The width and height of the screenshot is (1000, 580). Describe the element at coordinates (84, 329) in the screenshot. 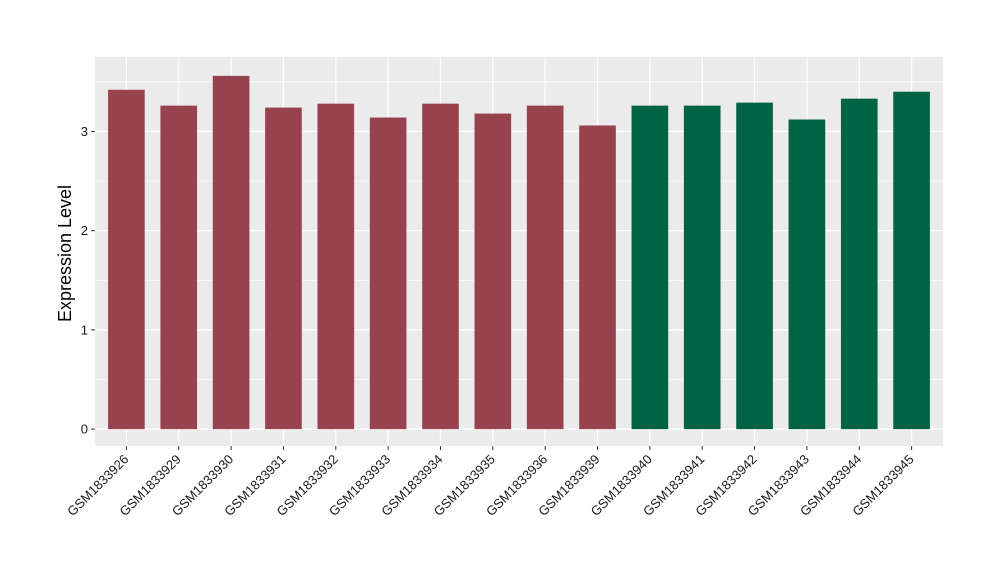

I see `y-tick-label: 1` at that location.